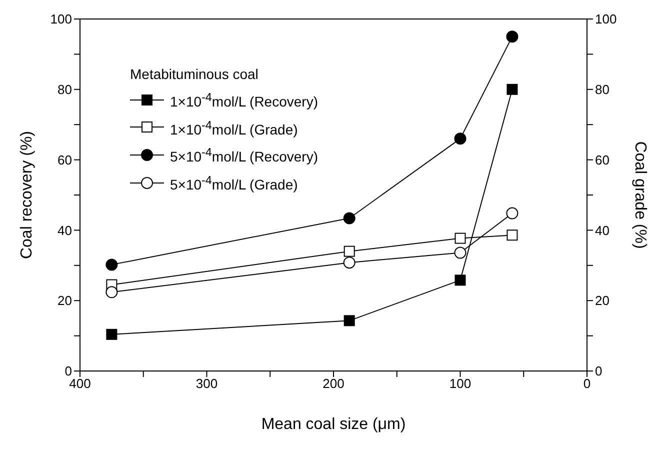 This screenshot has height=451, width=671. What do you see at coordinates (587, 384) in the screenshot?
I see `x-tick-label: 0` at bounding box center [587, 384].